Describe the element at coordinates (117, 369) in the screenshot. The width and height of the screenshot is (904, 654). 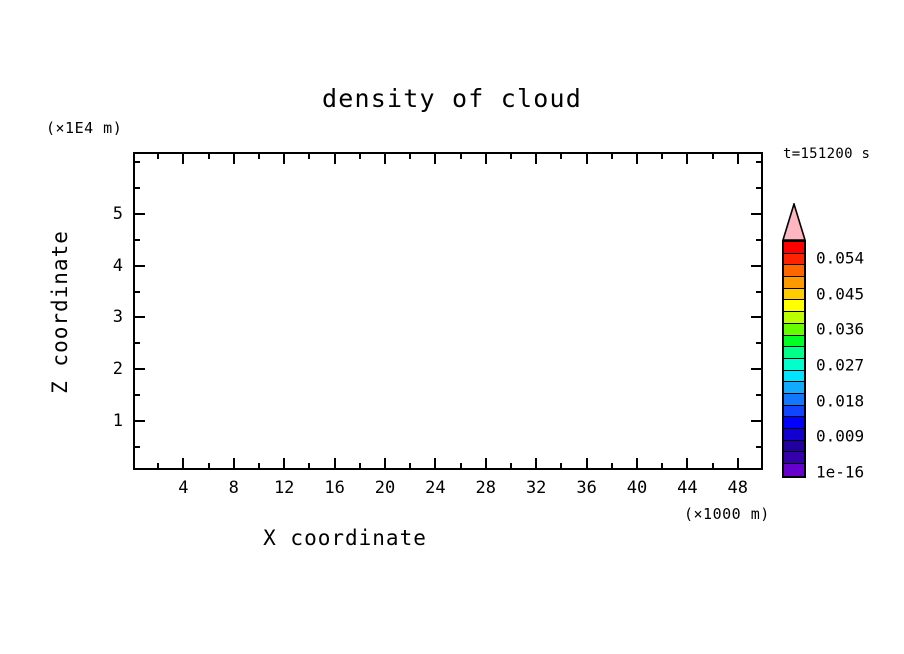
I see `y-tick-label: 2` at that location.